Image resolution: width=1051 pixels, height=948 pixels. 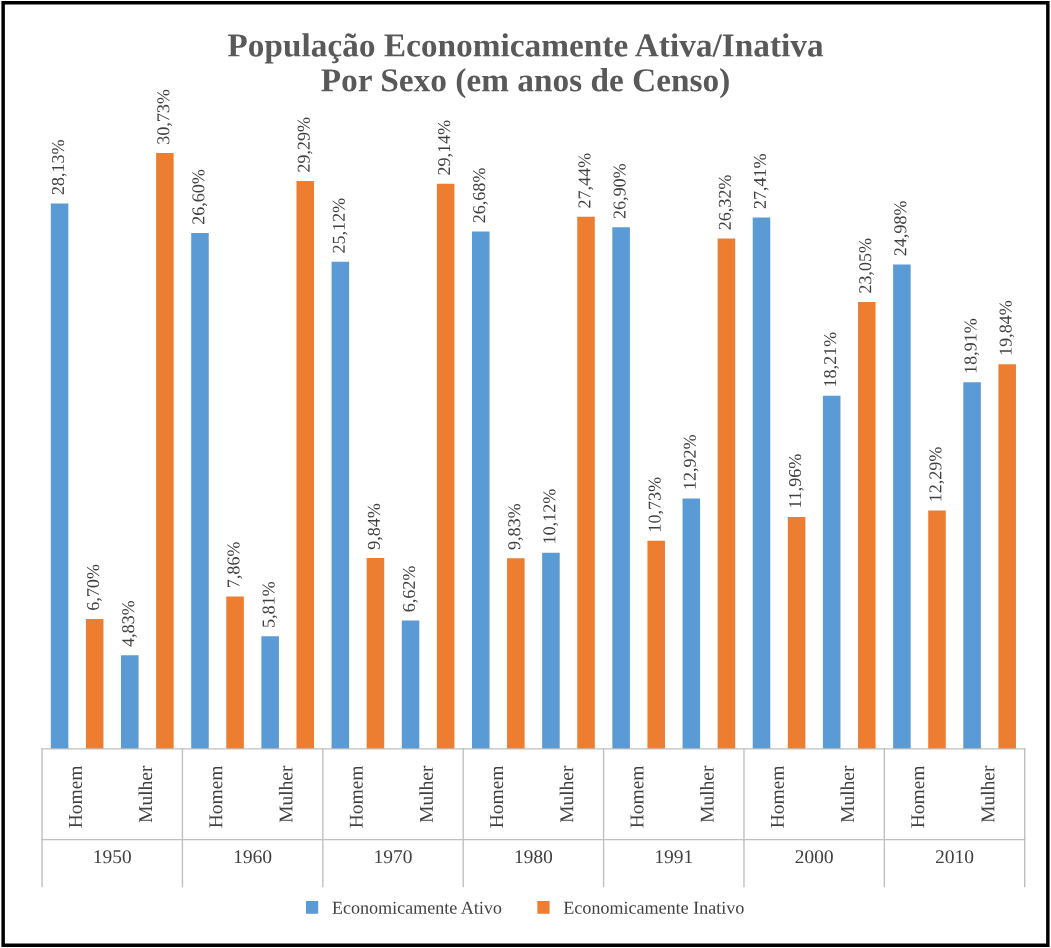 I want to click on data-label: 28,13%, so click(x=59, y=167).